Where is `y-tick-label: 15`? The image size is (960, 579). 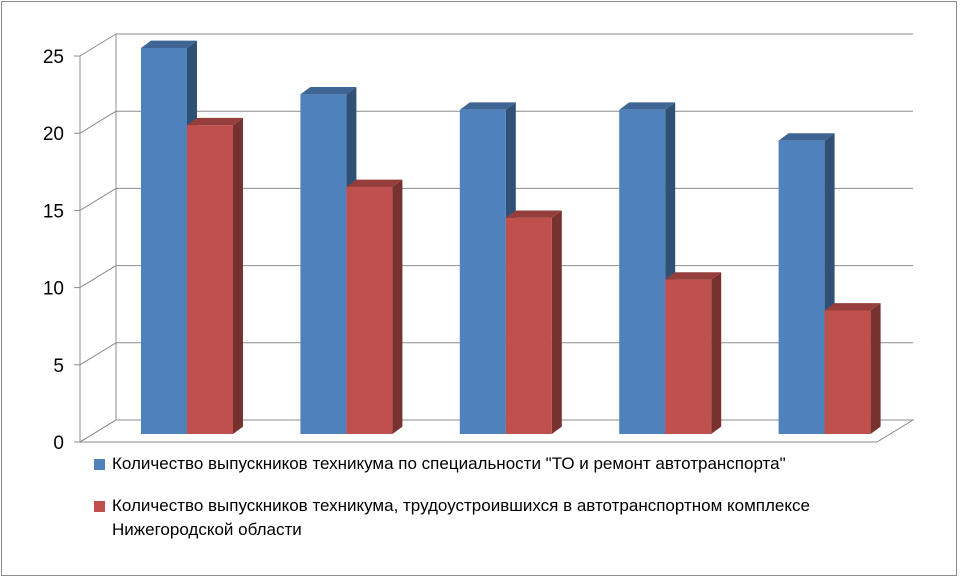 y-tick-label: 15 is located at coordinates (53, 211).